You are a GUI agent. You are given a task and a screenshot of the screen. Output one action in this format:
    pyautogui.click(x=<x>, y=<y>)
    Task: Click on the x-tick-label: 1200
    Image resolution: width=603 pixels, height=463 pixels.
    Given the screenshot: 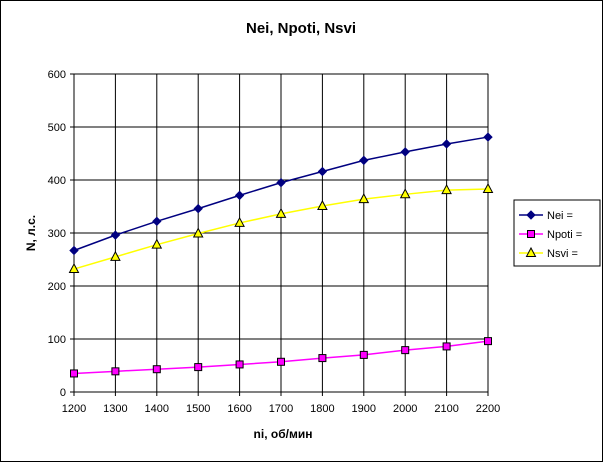 What is the action you would take?
    pyautogui.click(x=74, y=409)
    